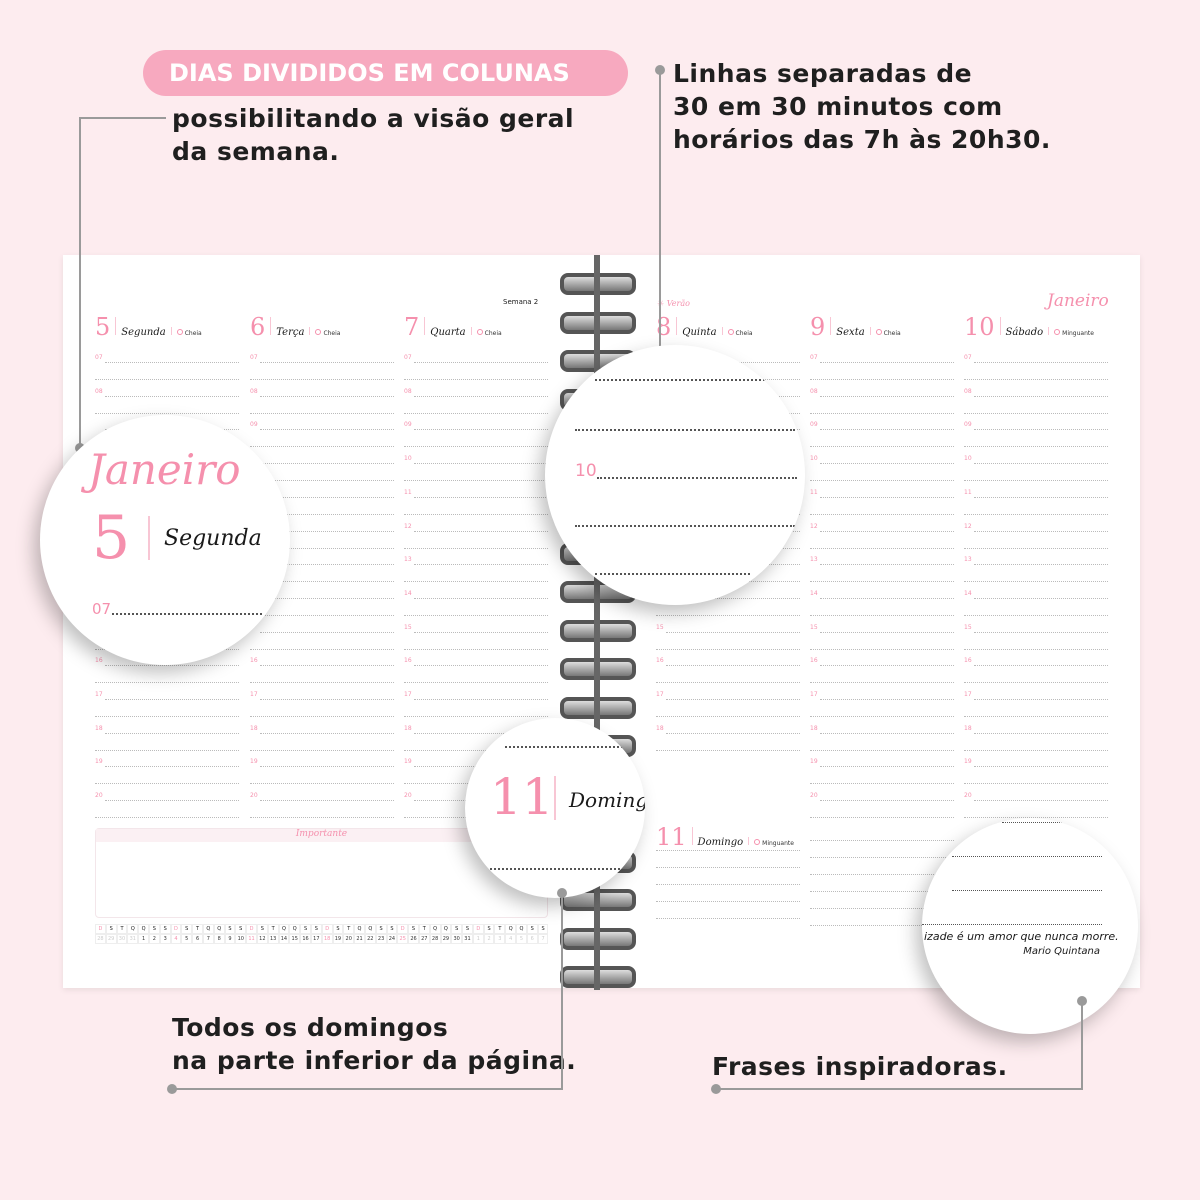  Describe the element at coordinates (882, 621) in the screenshot. I see `day-column: 9 Sexta Cheia 07 08 09 10 11 12 13 14 15 16 17 18 19 20` at that location.